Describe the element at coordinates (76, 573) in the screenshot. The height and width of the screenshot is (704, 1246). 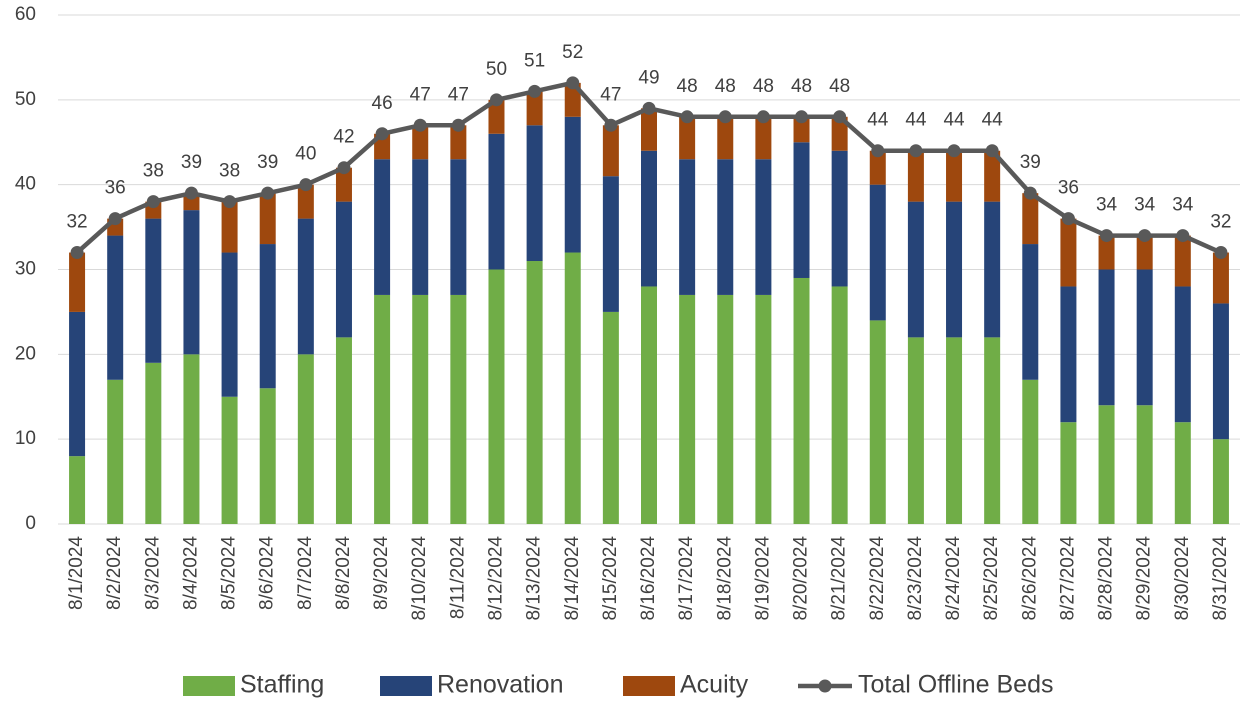
I see `x-tick-label: 8/1/2024` at that location.